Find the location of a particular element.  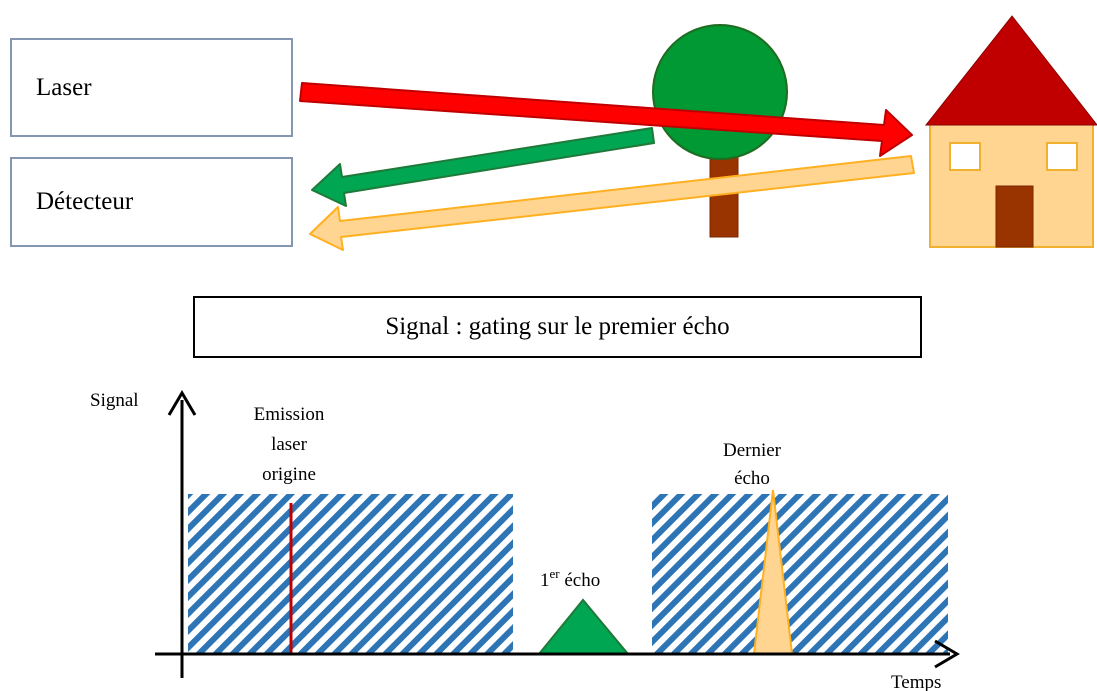

emission-label: Emission laser origine is located at coordinates (289, 444).